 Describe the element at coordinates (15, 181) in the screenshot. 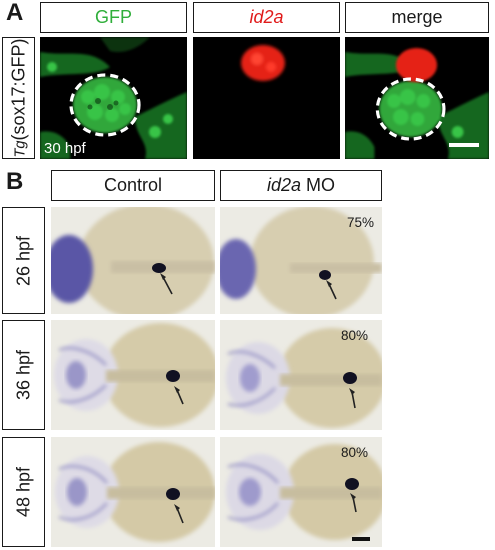

I see `panel-b-letter: B` at that location.